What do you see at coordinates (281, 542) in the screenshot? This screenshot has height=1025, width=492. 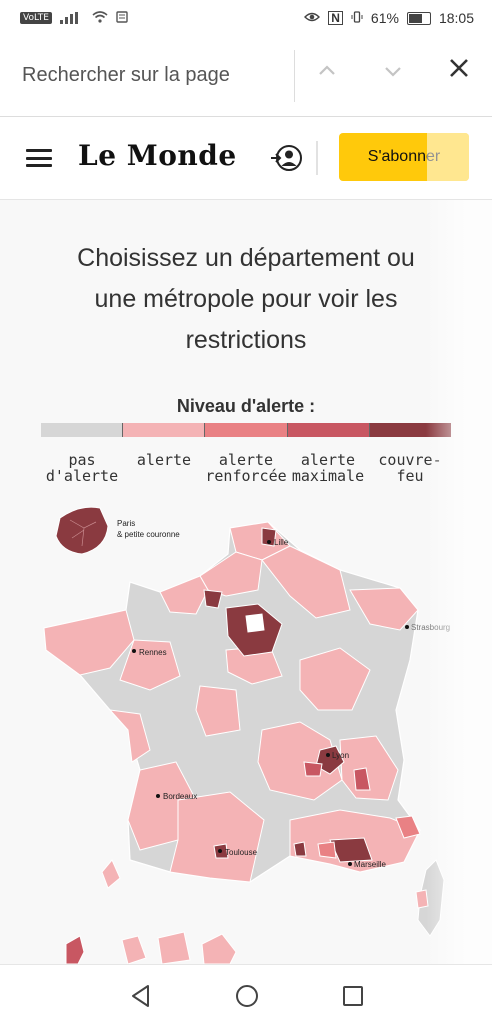 I see `city-label: Lille` at bounding box center [281, 542].